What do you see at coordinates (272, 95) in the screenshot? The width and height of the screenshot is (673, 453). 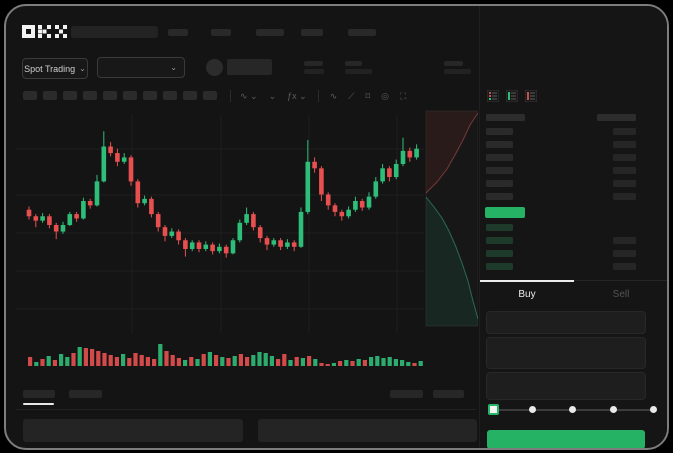 I see `interval-chevron-icon: ⌄` at bounding box center [272, 95].